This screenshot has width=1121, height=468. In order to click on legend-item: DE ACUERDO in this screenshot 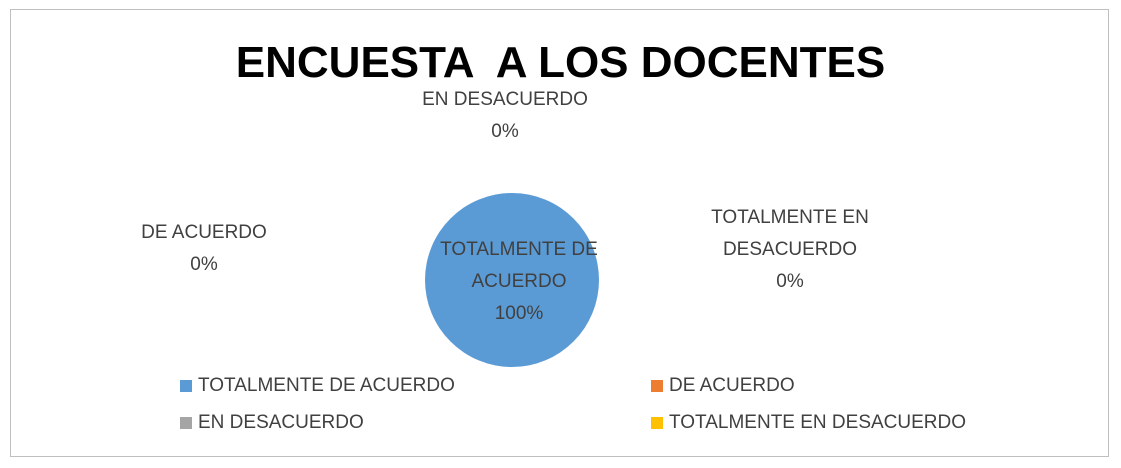, I will do `click(723, 386)`.